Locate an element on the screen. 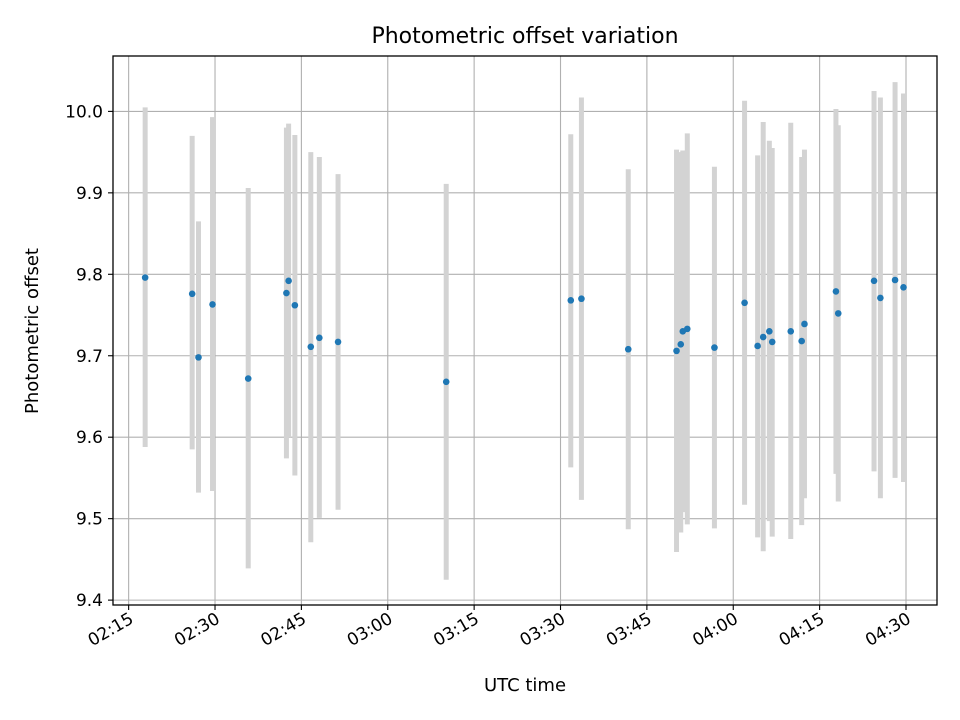 This screenshot has width=960, height=720. y-tick-label: 9.7 is located at coordinates (89, 357).